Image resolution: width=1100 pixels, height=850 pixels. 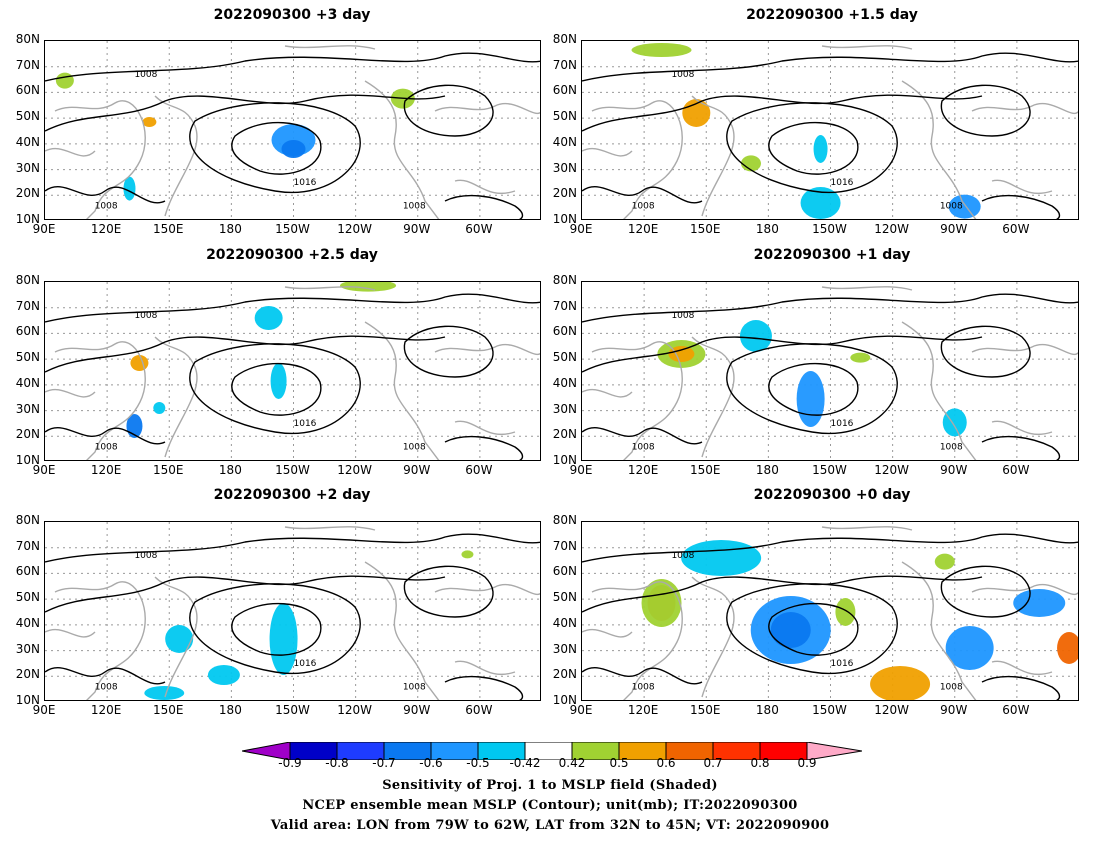 What do you see at coordinates (760, 763) in the screenshot?
I see `colorbar-tick-label: 0.8` at bounding box center [760, 763].